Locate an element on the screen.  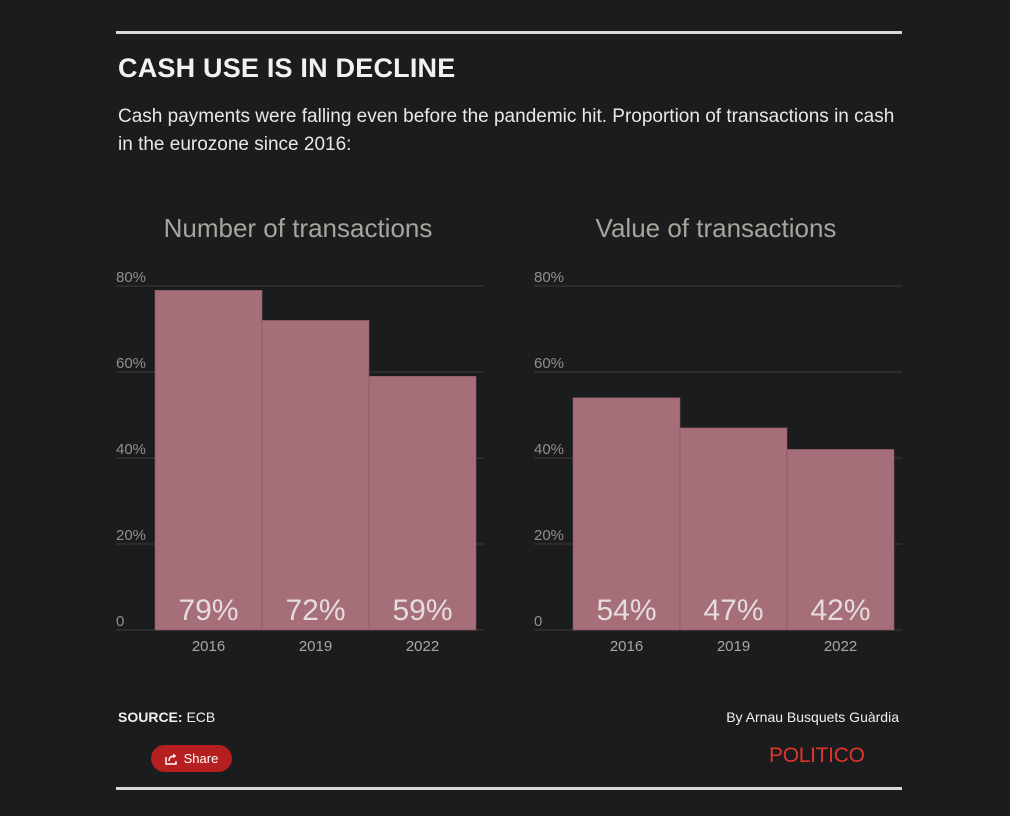
top-rule is located at coordinates (509, 32).